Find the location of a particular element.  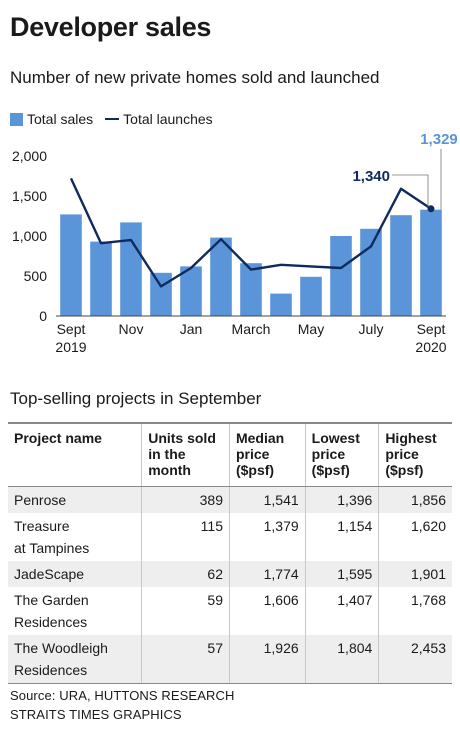

cell-lowest-price: 1,804 is located at coordinates (341, 659).